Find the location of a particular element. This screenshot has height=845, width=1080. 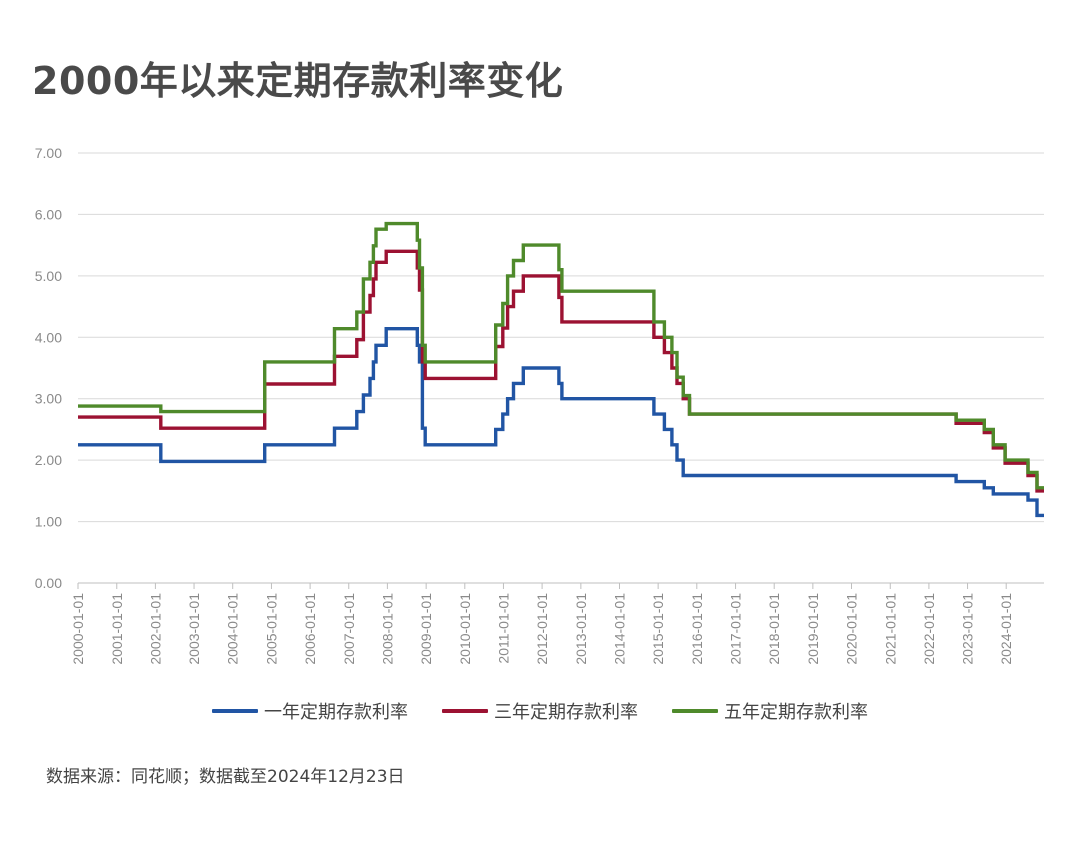

y-tick-label: 7.00 is located at coordinates (48, 153).